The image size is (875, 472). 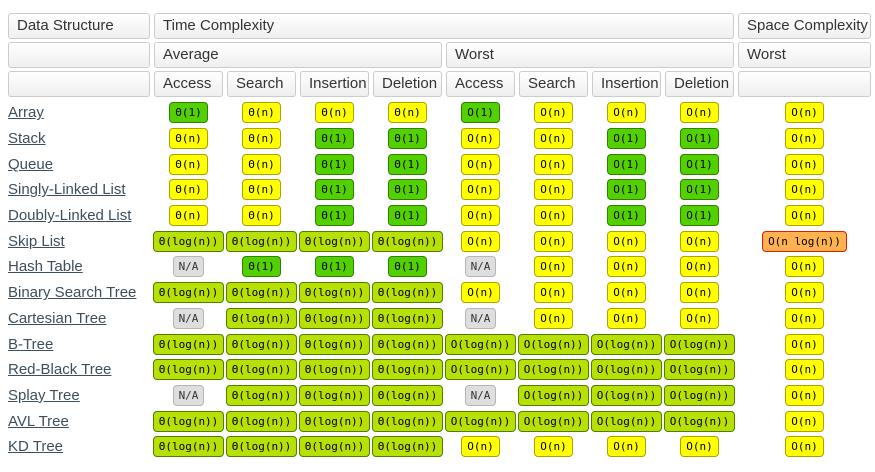 I want to click on row-binary-search-tree: Binary Search Tree, so click(x=79, y=293).